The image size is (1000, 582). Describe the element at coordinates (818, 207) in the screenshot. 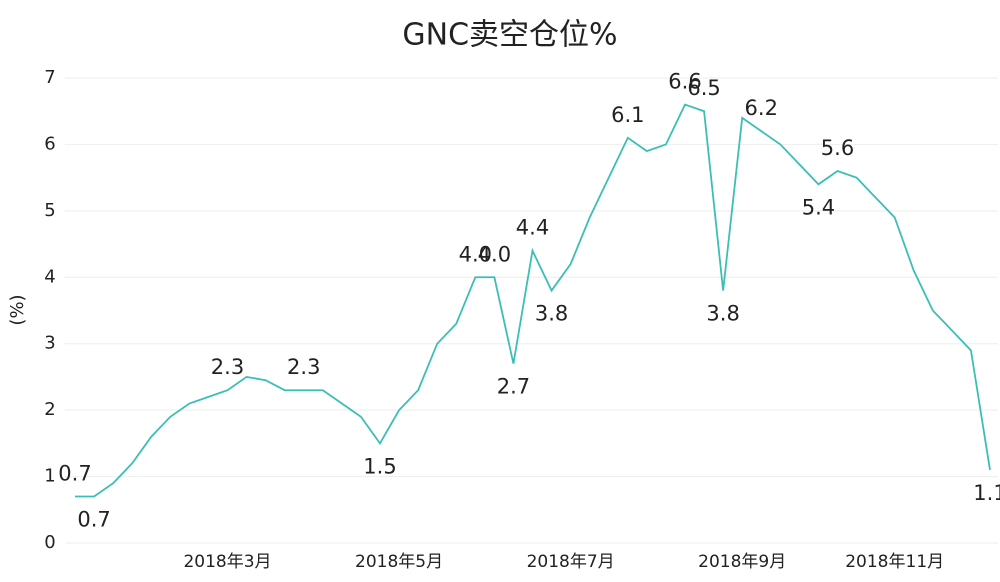

I see `data-label: 5.4` at that location.